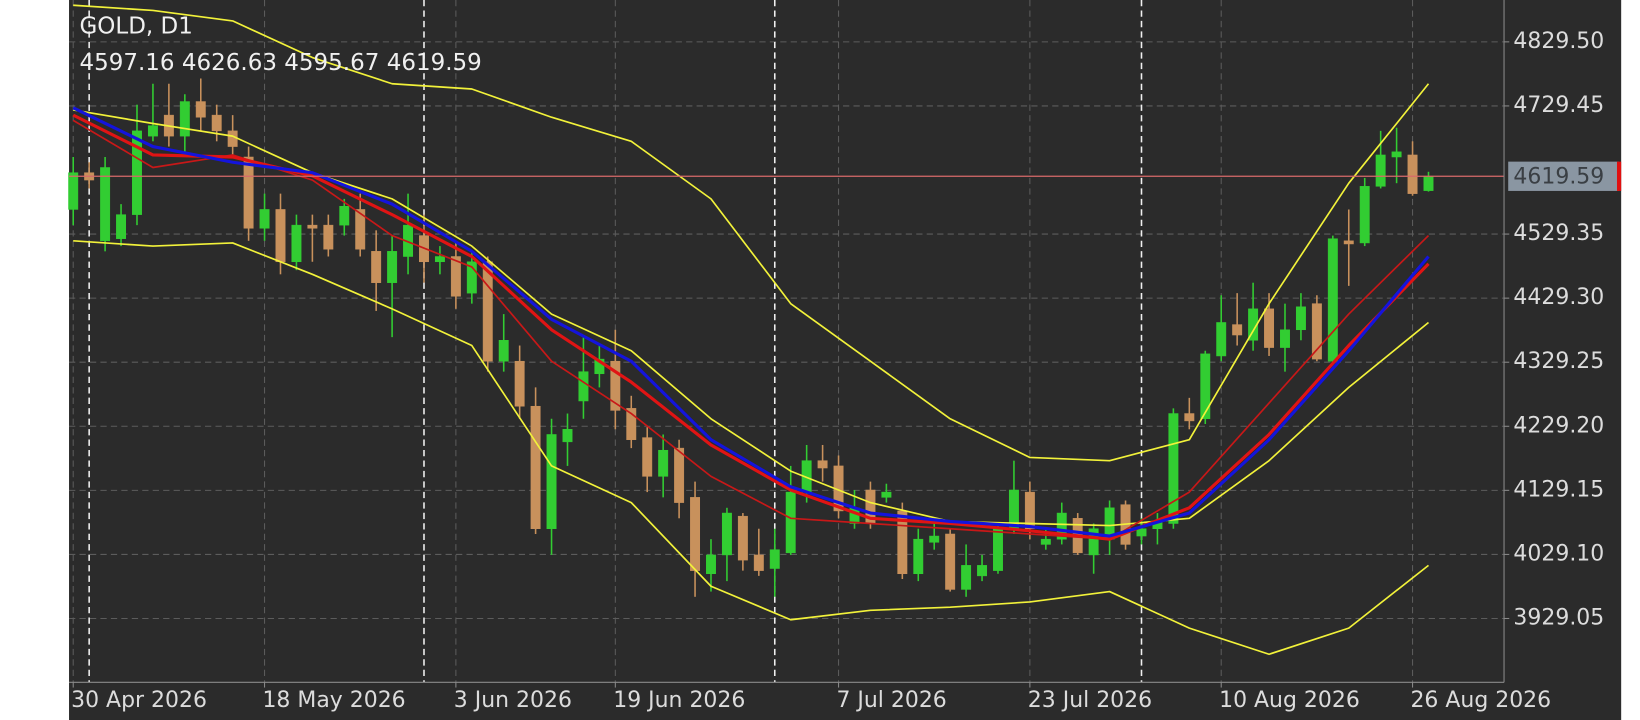 The image size is (1640, 720). I want to click on y-tick-label: 4129.15, so click(1558, 489).